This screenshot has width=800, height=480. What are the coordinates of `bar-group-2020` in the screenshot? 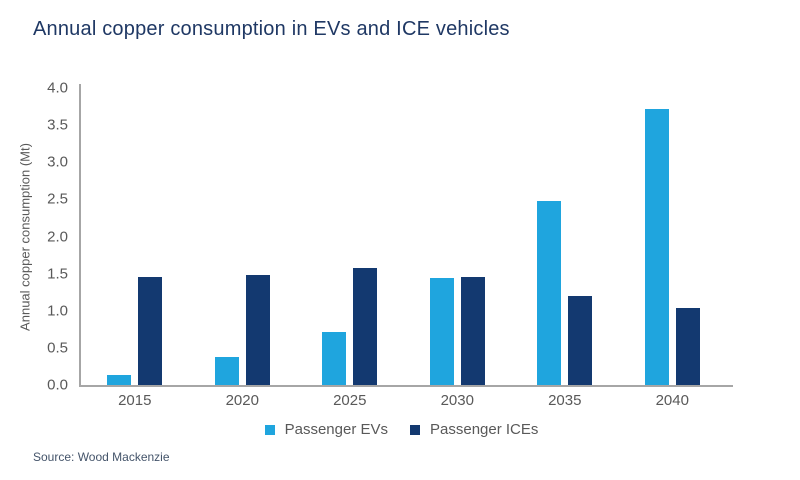 It's located at (243, 236).